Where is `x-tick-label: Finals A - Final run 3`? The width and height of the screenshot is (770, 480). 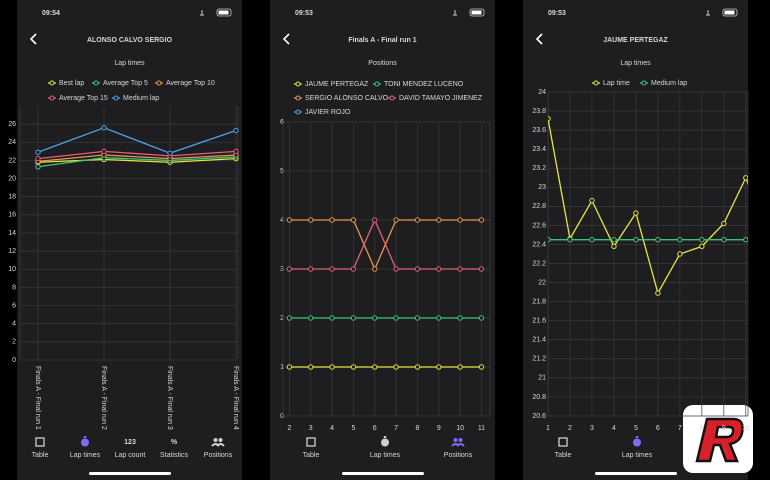 x-tick-label: Finals A - Final run 3 is located at coordinates (169, 398).